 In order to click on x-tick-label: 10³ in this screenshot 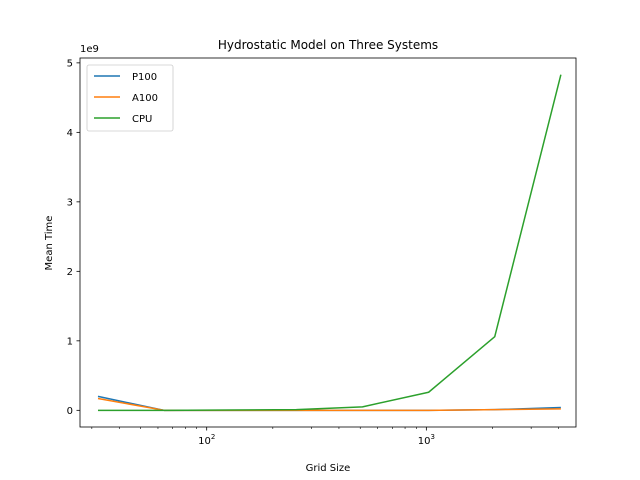, I will do `click(426, 440)`.